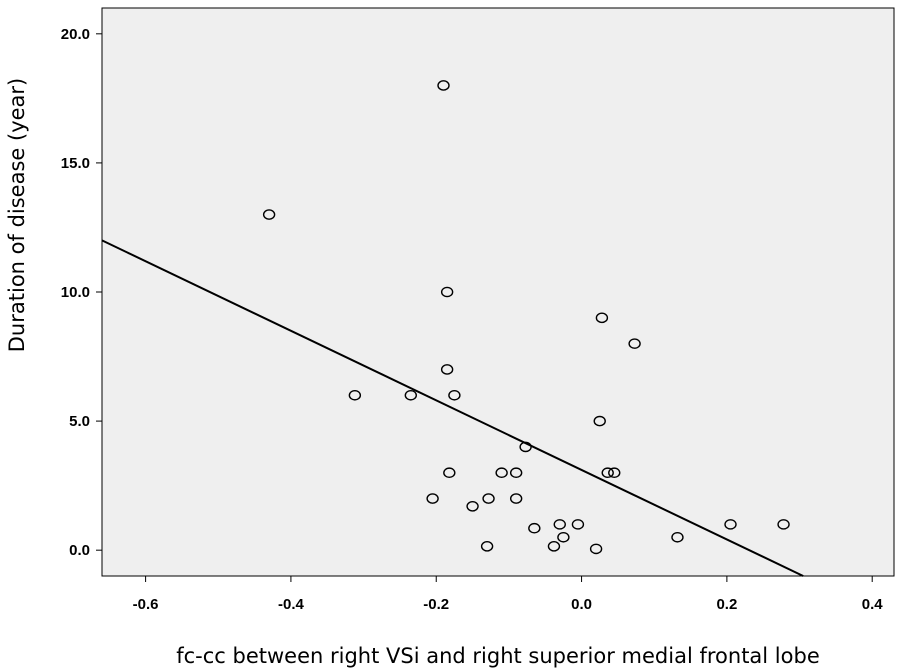 The height and width of the screenshot is (672, 898). I want to click on y-tick-label: 10.0, so click(75, 292).